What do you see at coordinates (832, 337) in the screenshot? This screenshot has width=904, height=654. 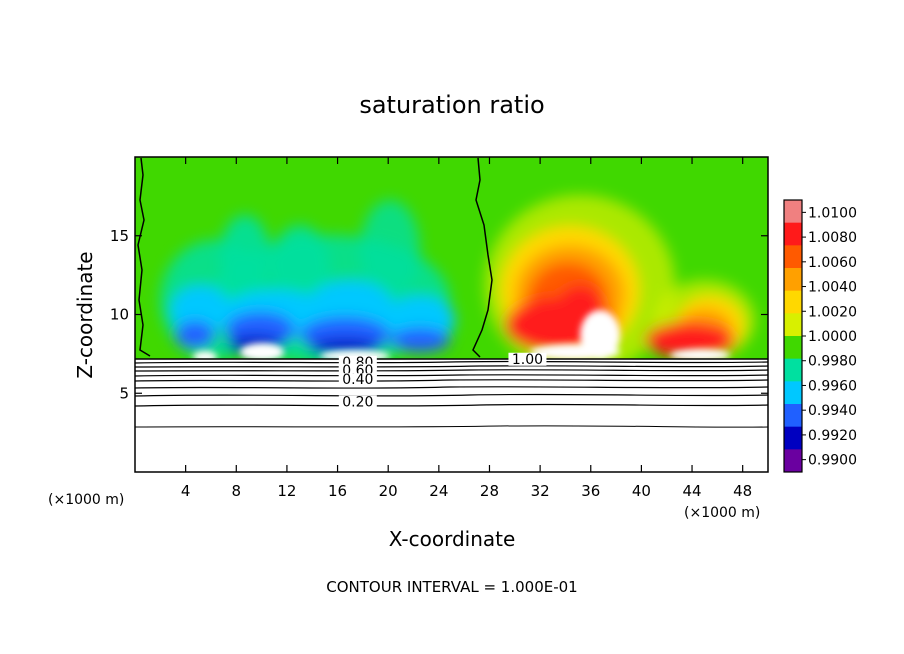 I see `colorbar-label: 1.0000` at bounding box center [832, 337].